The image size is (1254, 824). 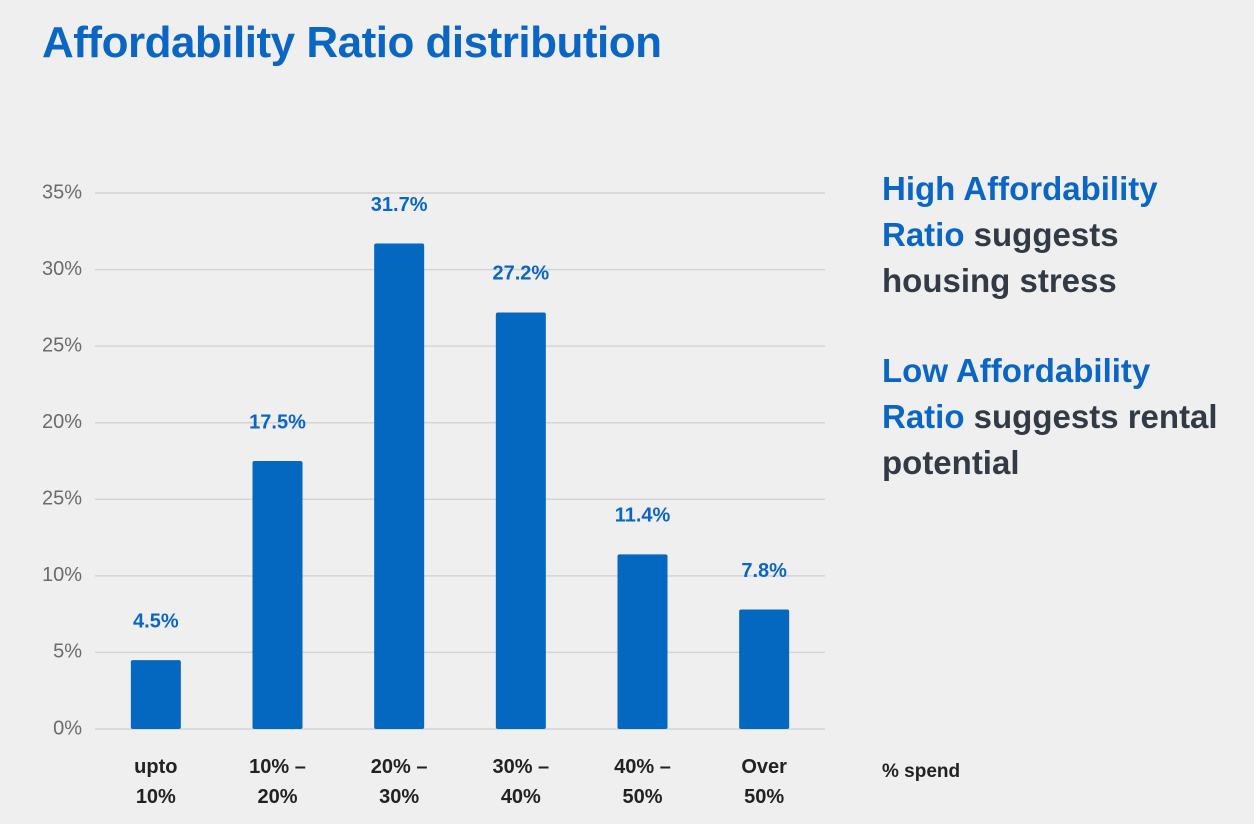 What do you see at coordinates (1020, 211) in the screenshot?
I see `note-highlight: High Affordability Ratio` at bounding box center [1020, 211].